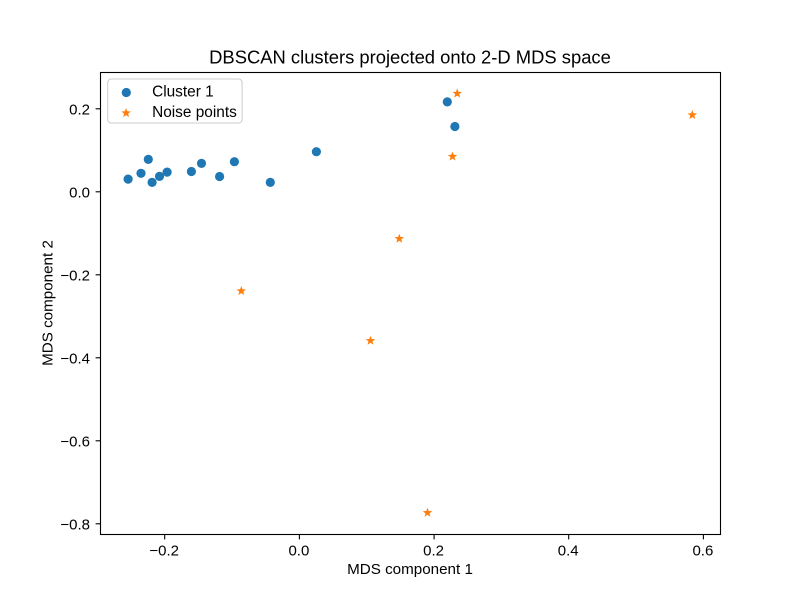  What do you see at coordinates (702, 551) in the screenshot?
I see `svg-text: 0.6` at bounding box center [702, 551].